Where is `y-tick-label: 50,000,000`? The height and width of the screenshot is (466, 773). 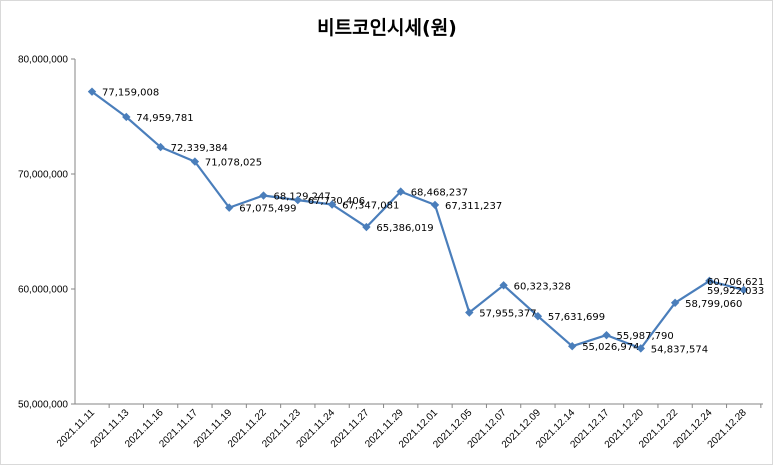 y-tick-label: 50,000,000 is located at coordinates (43, 405).